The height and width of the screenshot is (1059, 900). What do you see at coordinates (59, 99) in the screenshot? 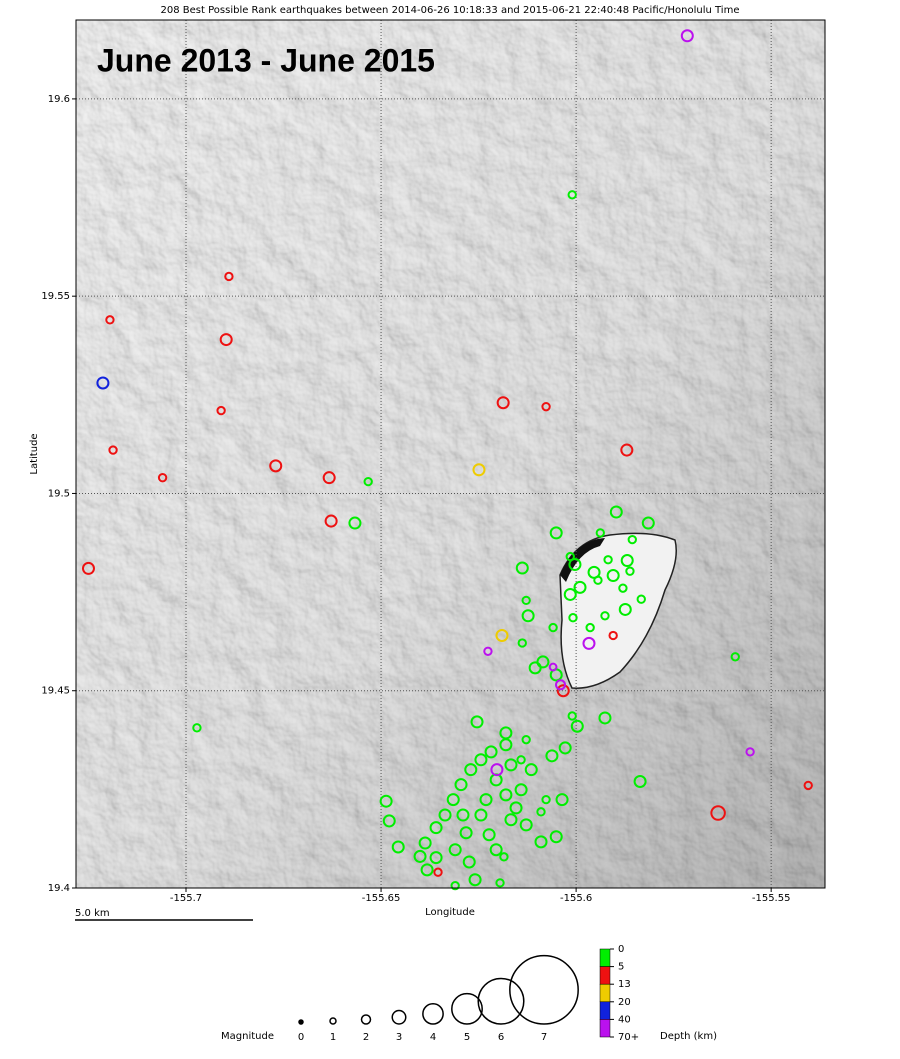
I see `y-tick-label: 19.6` at bounding box center [59, 99].